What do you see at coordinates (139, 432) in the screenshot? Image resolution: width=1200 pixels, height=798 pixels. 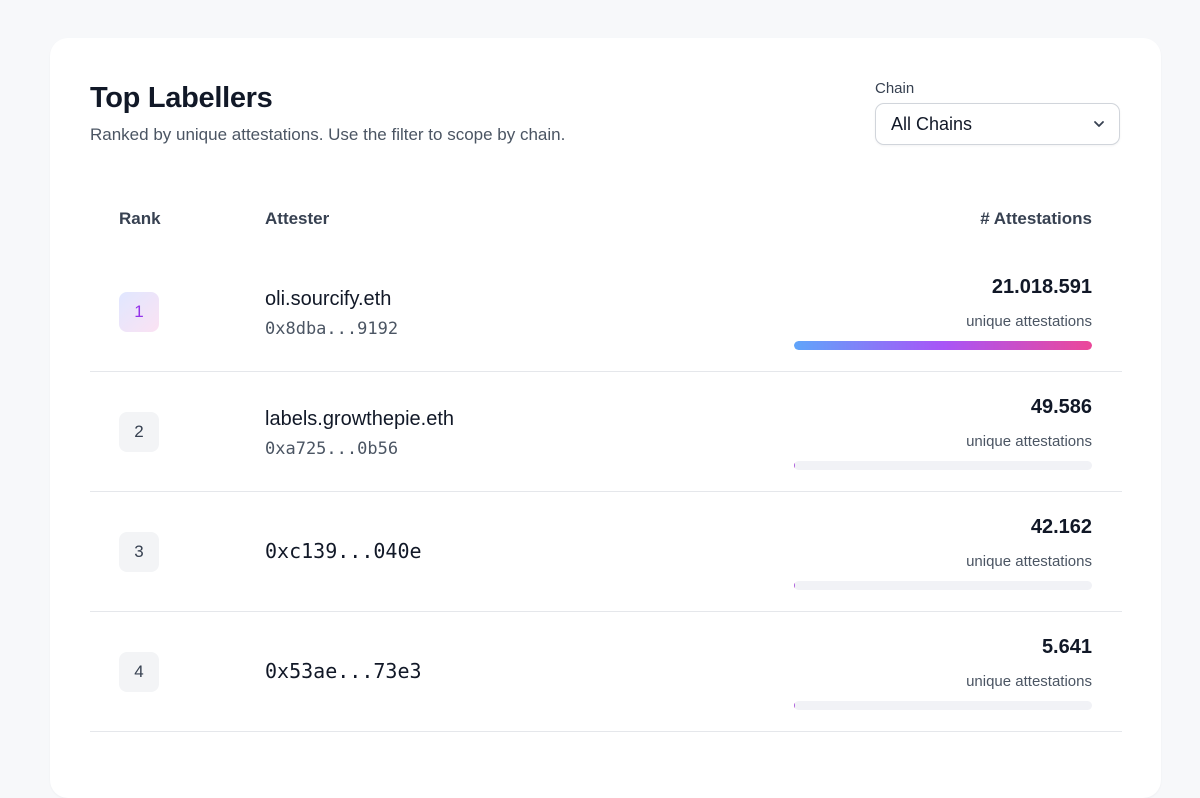 I see `rank-badge: 2` at bounding box center [139, 432].